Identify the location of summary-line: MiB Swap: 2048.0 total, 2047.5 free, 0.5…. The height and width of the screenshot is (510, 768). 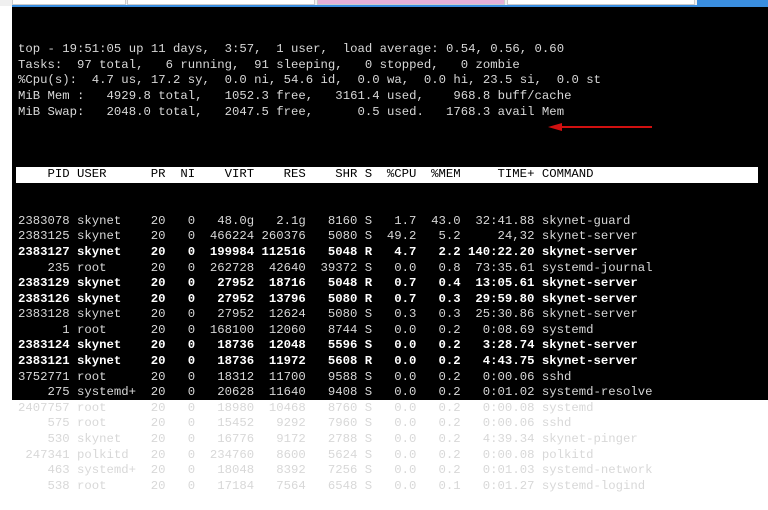
(291, 111).